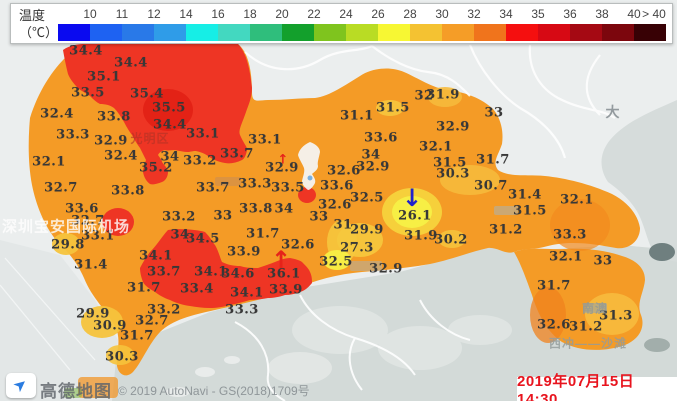 The image size is (677, 401). I want to click on temperature-value: 33.7, so click(213, 188).